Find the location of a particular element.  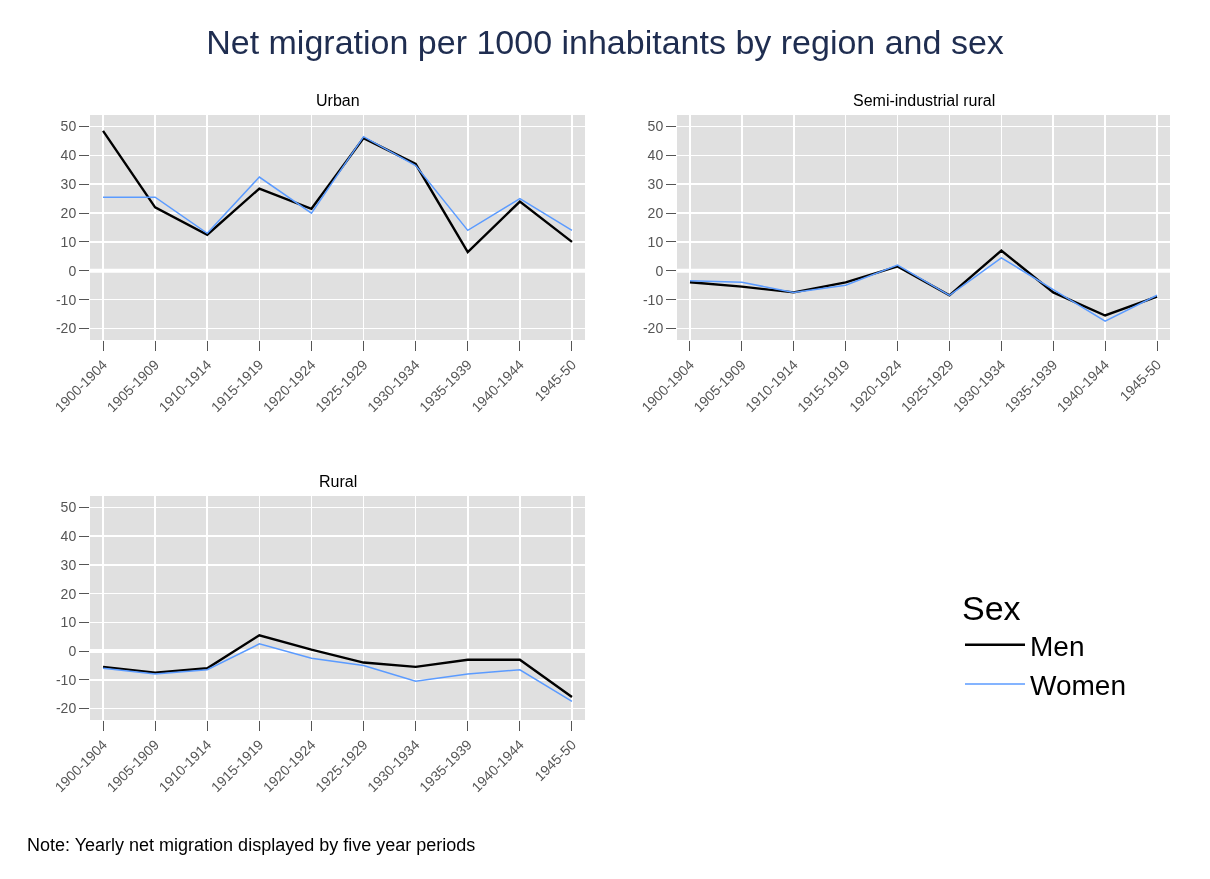

chart-subtitle: Rural is located at coordinates (338, 481).